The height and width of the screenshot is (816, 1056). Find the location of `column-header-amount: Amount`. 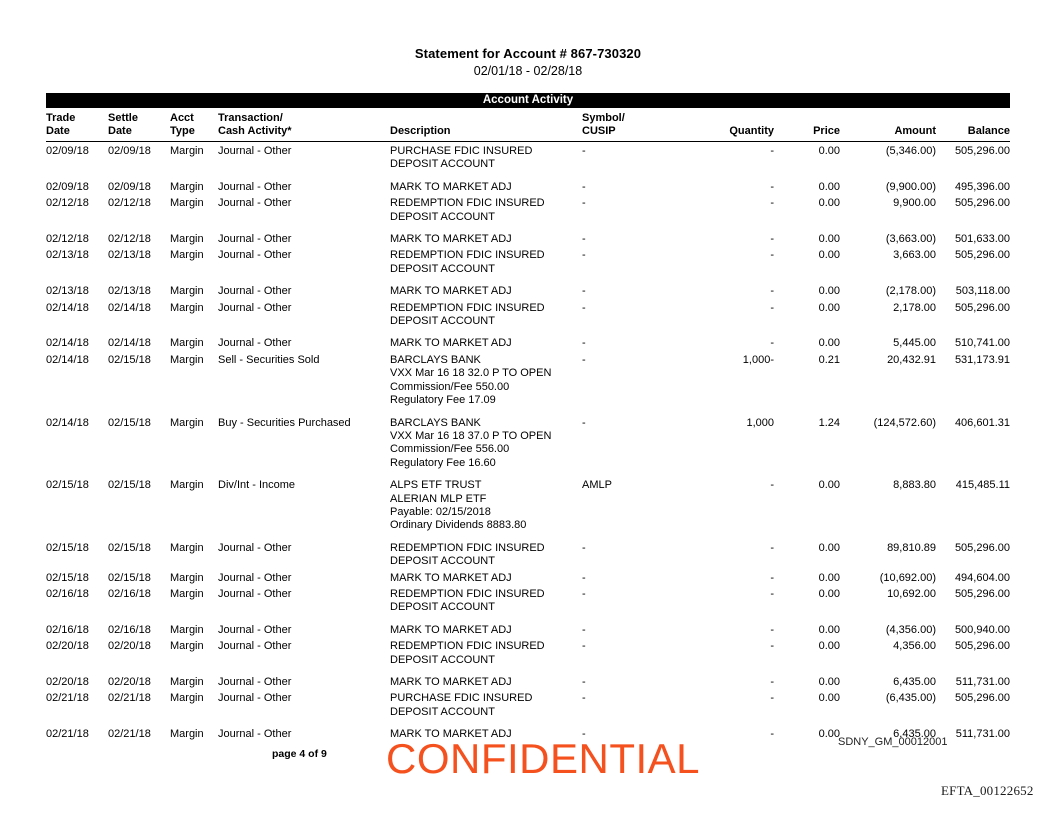

column-header-amount: Amount is located at coordinates (888, 127).